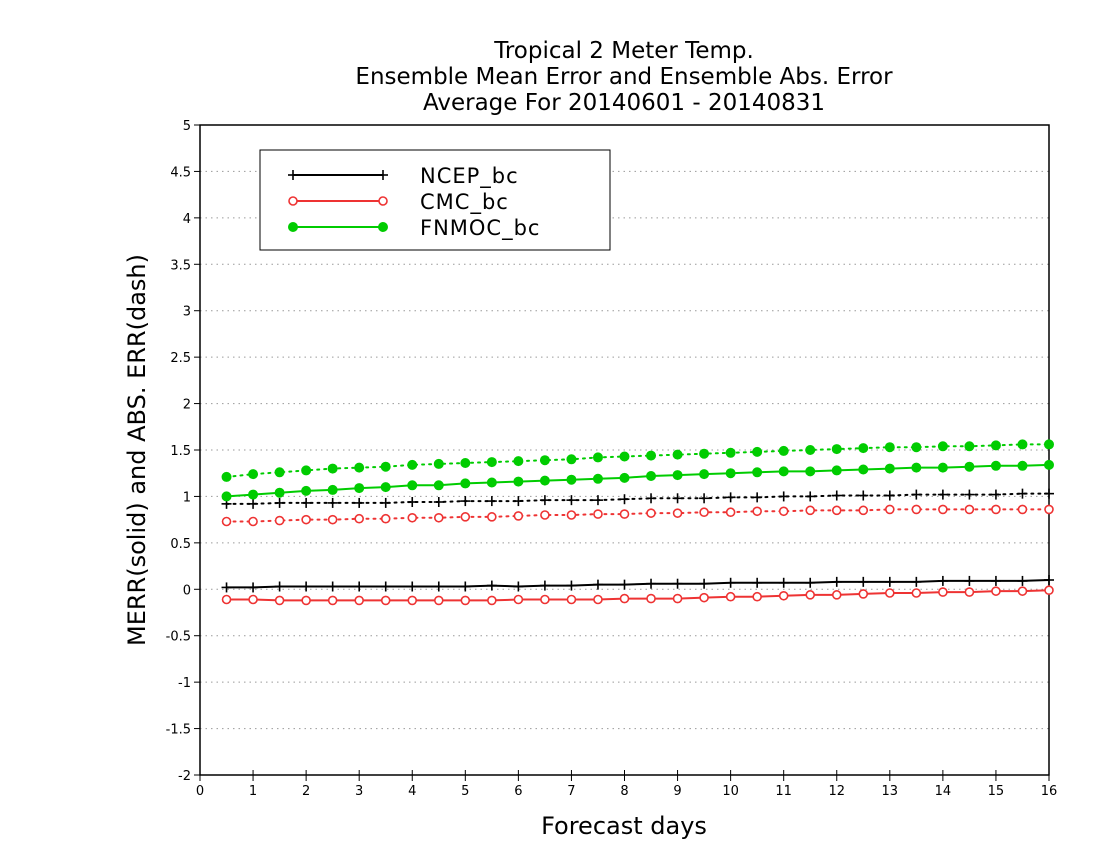 The image size is (1100, 850). Describe the element at coordinates (637, 555) in the screenshot. I see `series-cmc-bc` at that location.